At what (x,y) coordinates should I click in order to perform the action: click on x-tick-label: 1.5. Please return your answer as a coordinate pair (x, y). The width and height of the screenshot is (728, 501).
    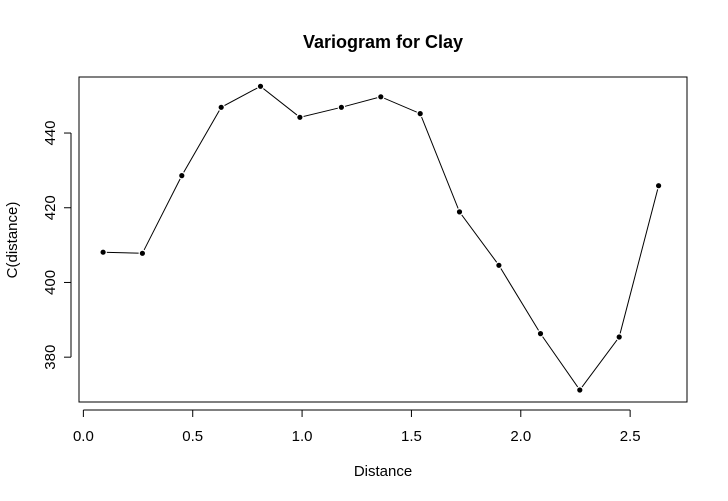
    Looking at the image, I should click on (411, 436).